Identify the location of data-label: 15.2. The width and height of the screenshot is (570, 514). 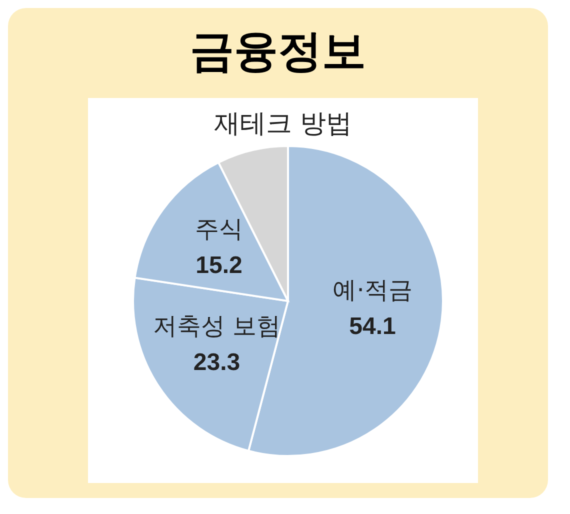
(219, 265).